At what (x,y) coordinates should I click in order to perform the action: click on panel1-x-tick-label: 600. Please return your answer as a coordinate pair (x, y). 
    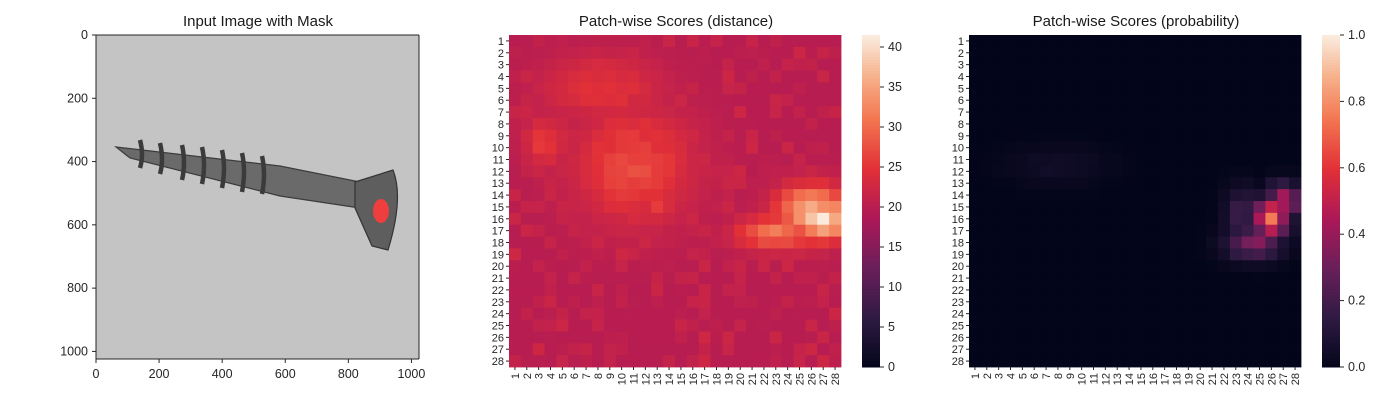
    Looking at the image, I should click on (285, 374).